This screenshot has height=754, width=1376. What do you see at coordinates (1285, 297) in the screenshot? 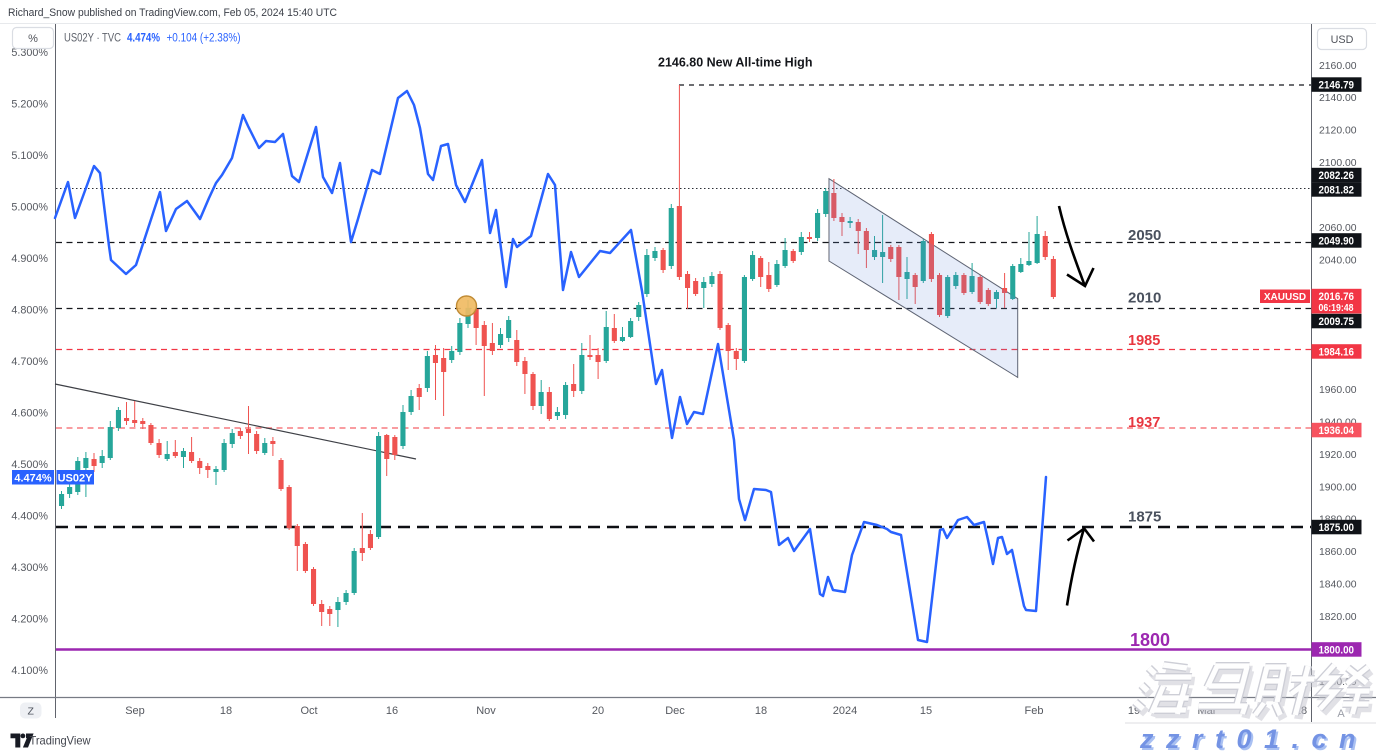
I see `svg-text: XAUUSD` at bounding box center [1285, 297].